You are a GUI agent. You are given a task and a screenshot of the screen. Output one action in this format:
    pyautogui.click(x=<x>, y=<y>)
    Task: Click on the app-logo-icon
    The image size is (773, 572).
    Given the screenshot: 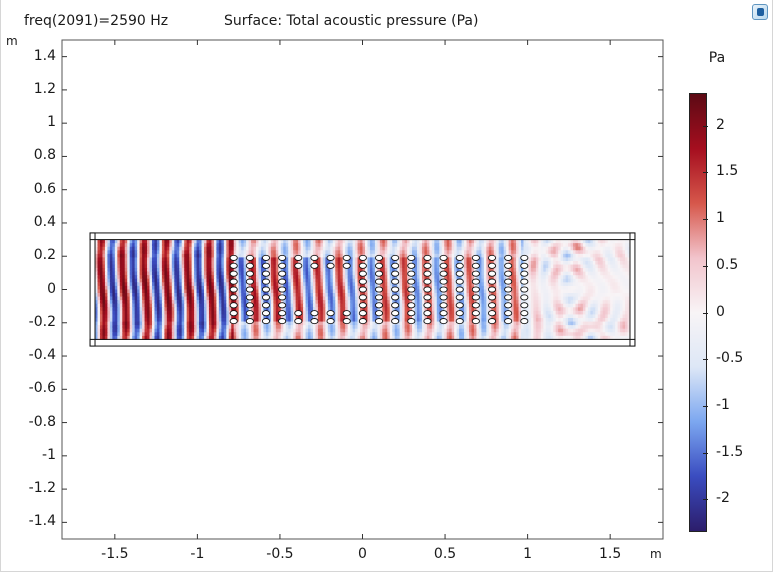 What is the action you would take?
    pyautogui.click(x=760, y=12)
    